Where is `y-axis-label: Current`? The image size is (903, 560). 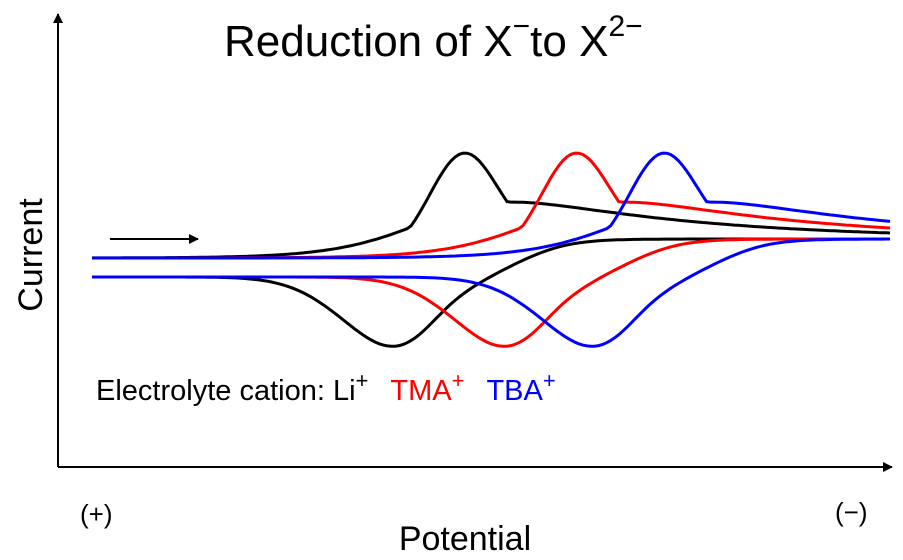
y-axis-label: Current is located at coordinates (31, 255).